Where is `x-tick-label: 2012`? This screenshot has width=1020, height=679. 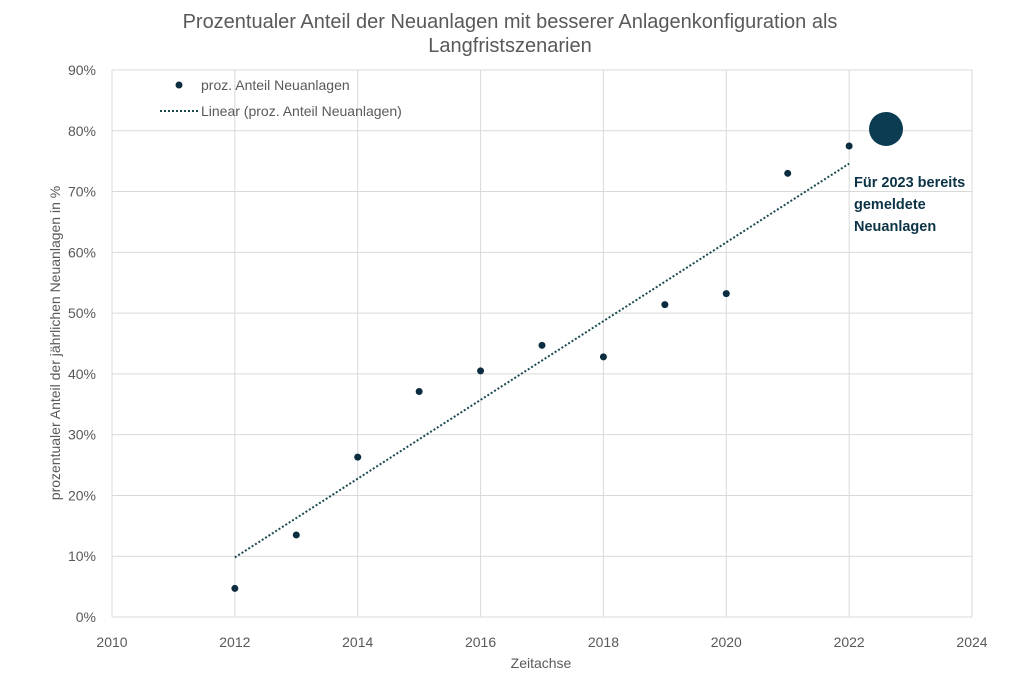 x-tick-label: 2012 is located at coordinates (234, 642).